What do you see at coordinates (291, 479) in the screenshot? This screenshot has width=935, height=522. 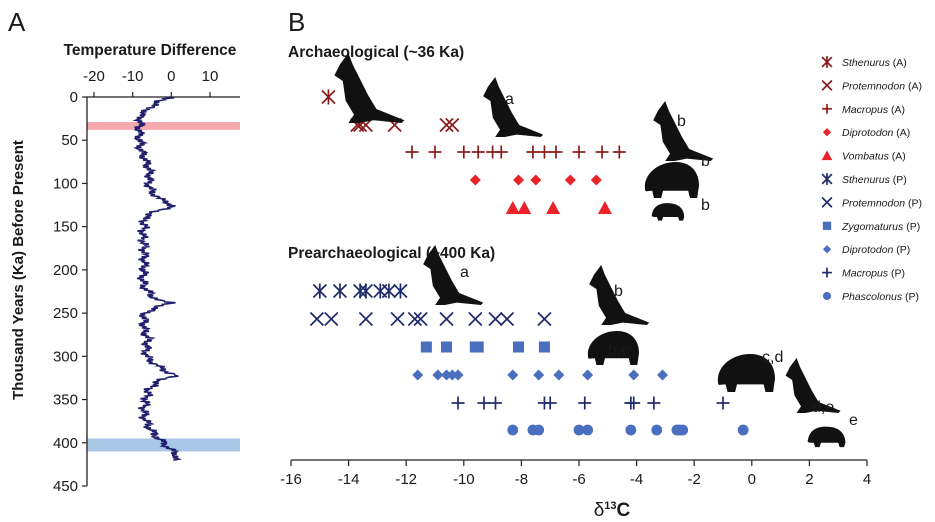 I see `bottom-x-tick-label: -16` at bounding box center [291, 479].